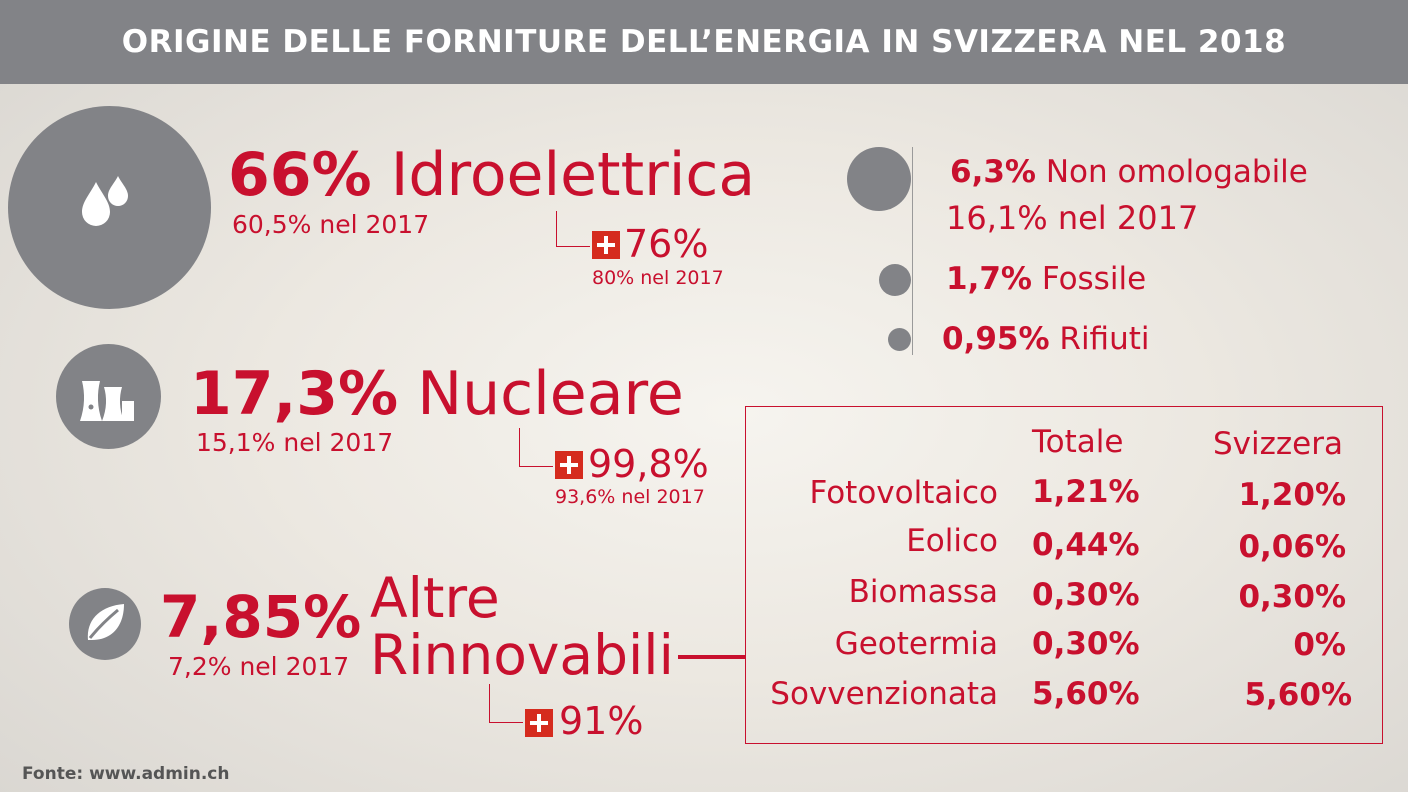 The height and width of the screenshot is (792, 1408). I want to click on table-row-svizzera: 0,06%, so click(1292, 547).